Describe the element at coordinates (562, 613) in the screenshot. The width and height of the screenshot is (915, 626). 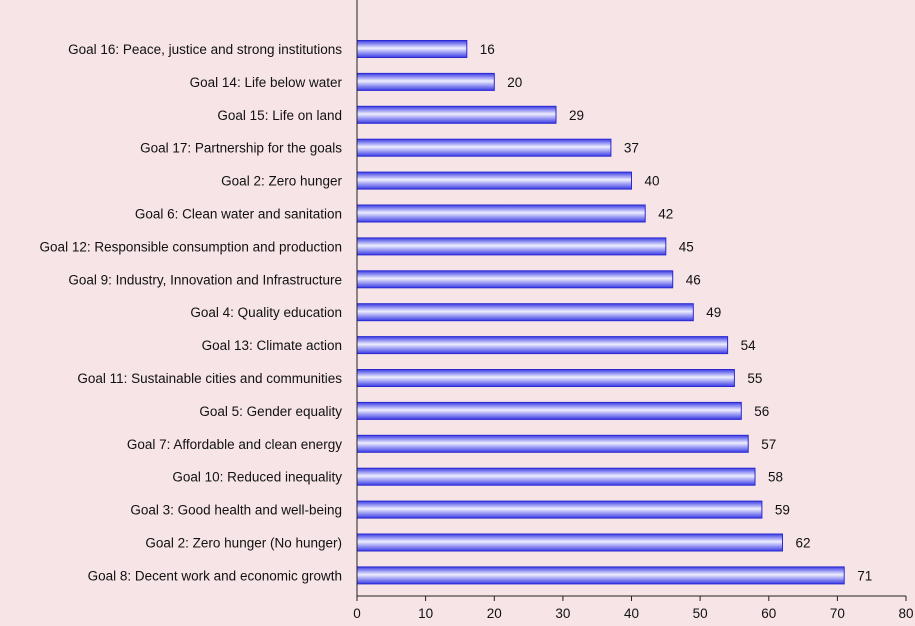
I see `x-tick-label: 30` at that location.